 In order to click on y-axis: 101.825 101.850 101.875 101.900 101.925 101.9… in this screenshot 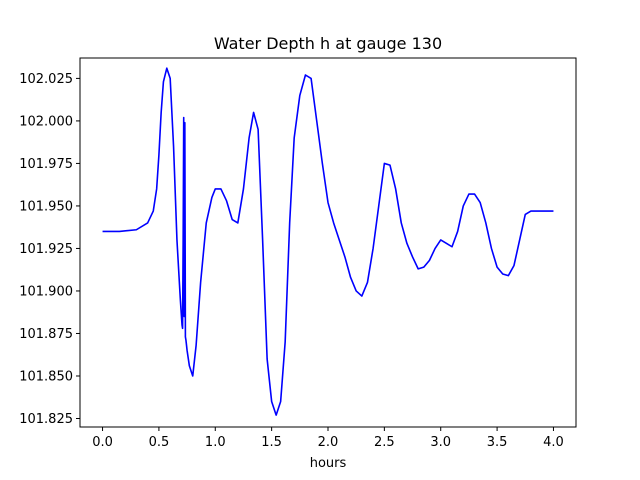, I will do `click(49, 249)`.